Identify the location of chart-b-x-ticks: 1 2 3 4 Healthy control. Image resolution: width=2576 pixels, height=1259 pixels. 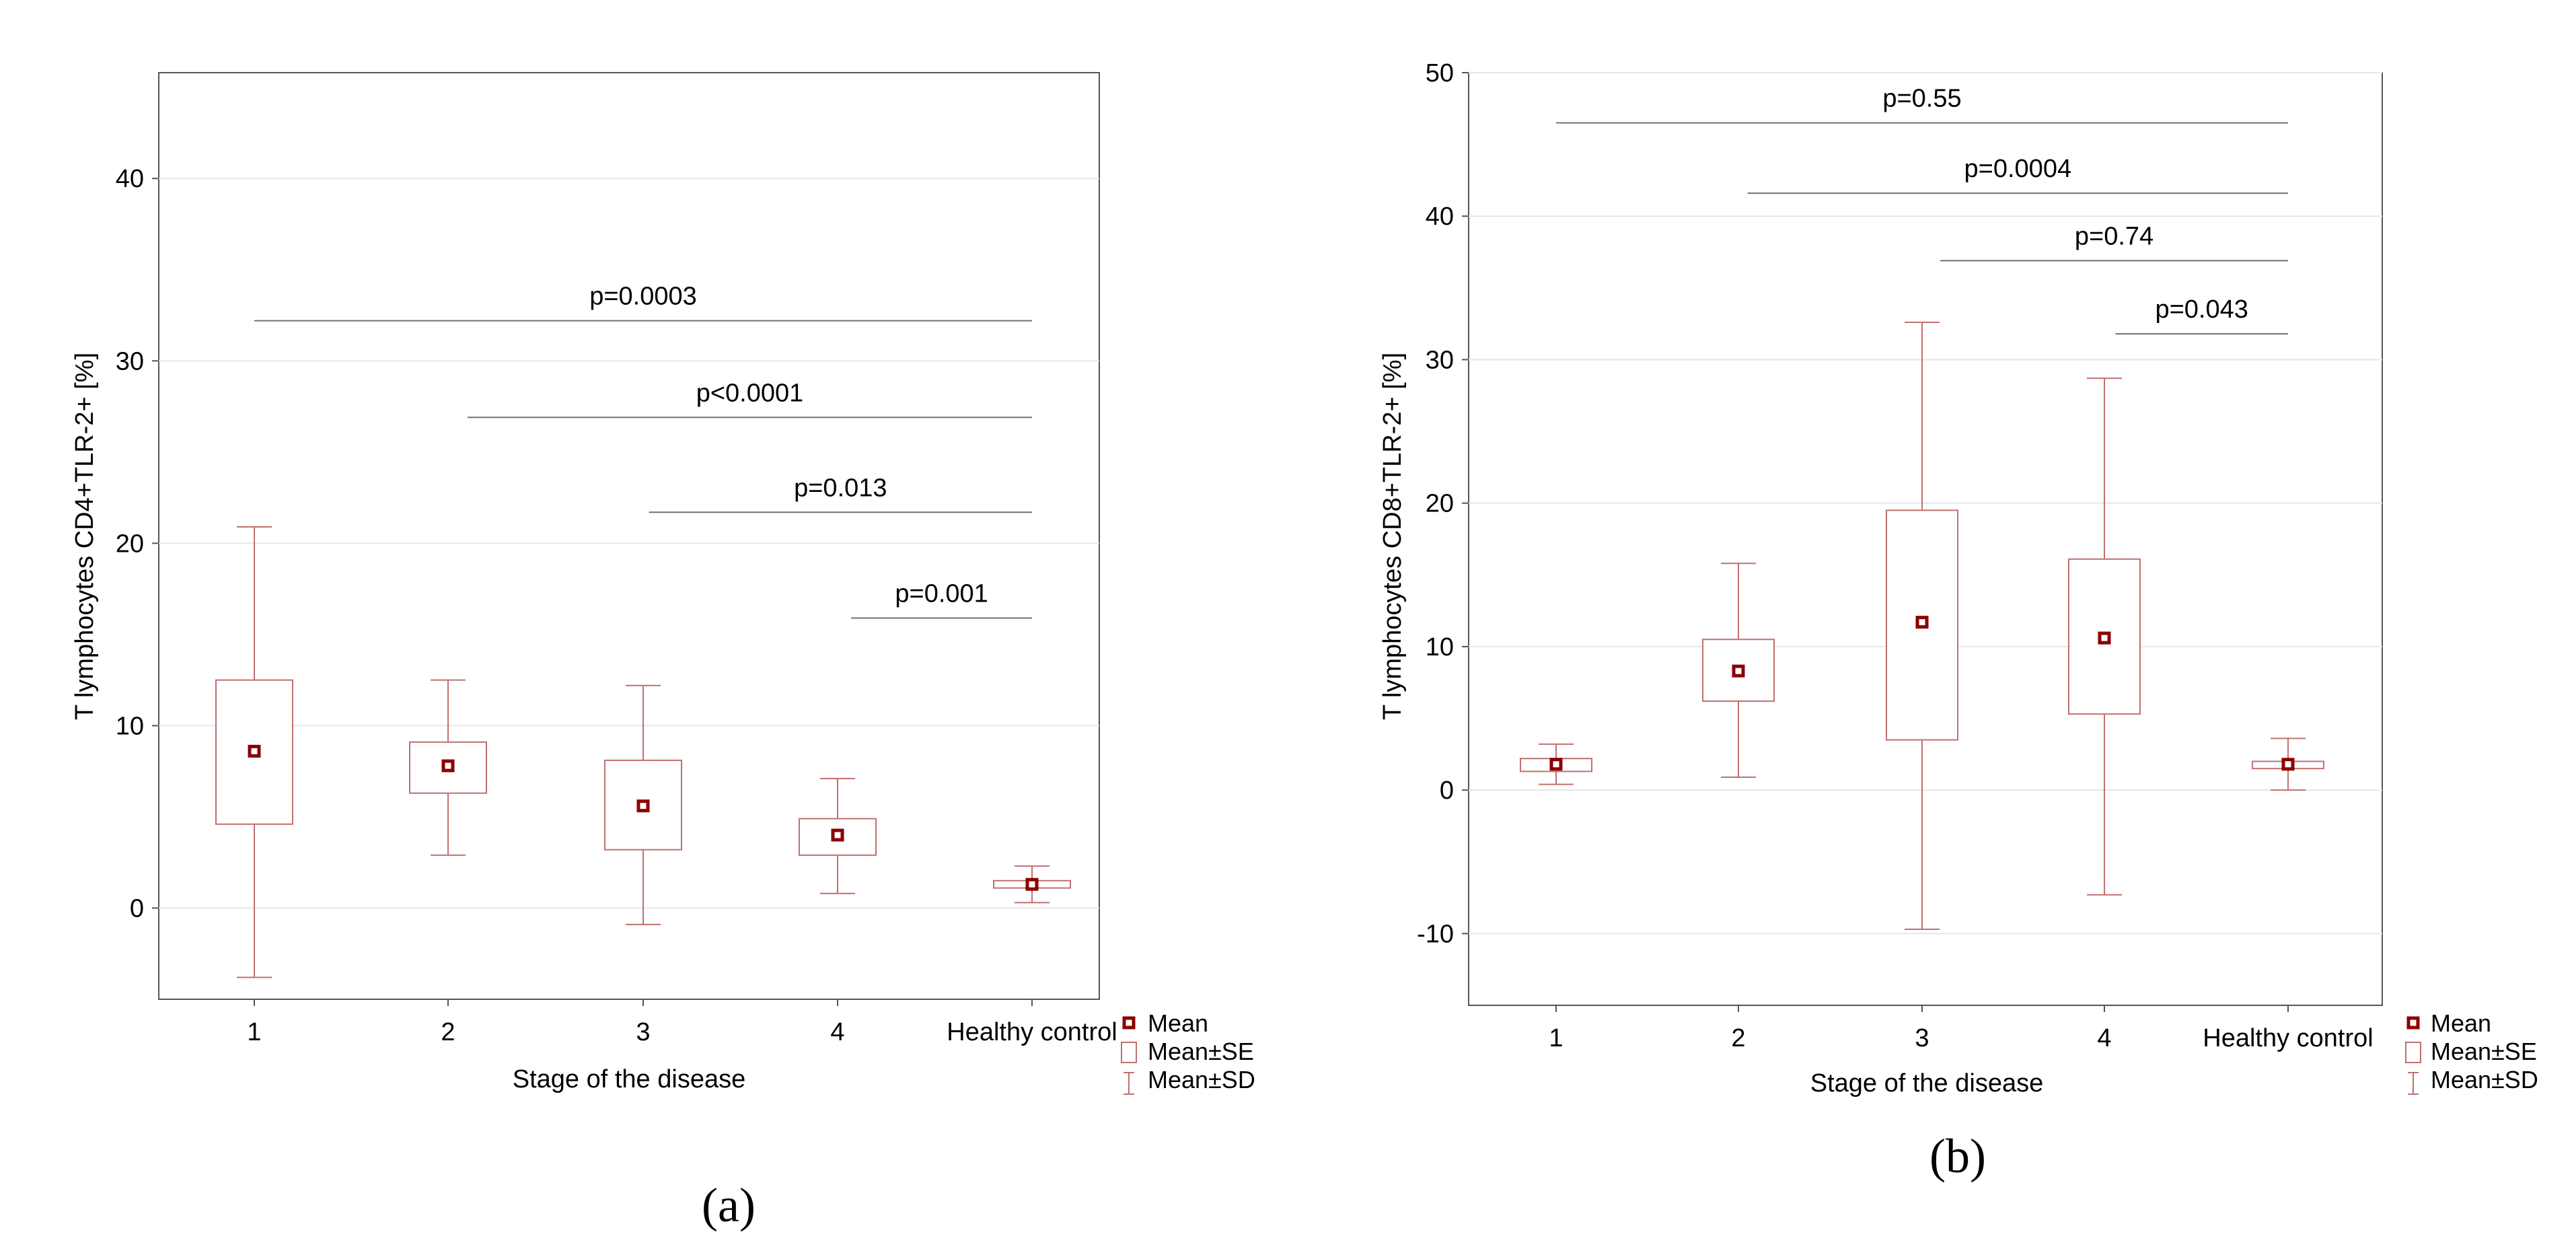
(1961, 1028).